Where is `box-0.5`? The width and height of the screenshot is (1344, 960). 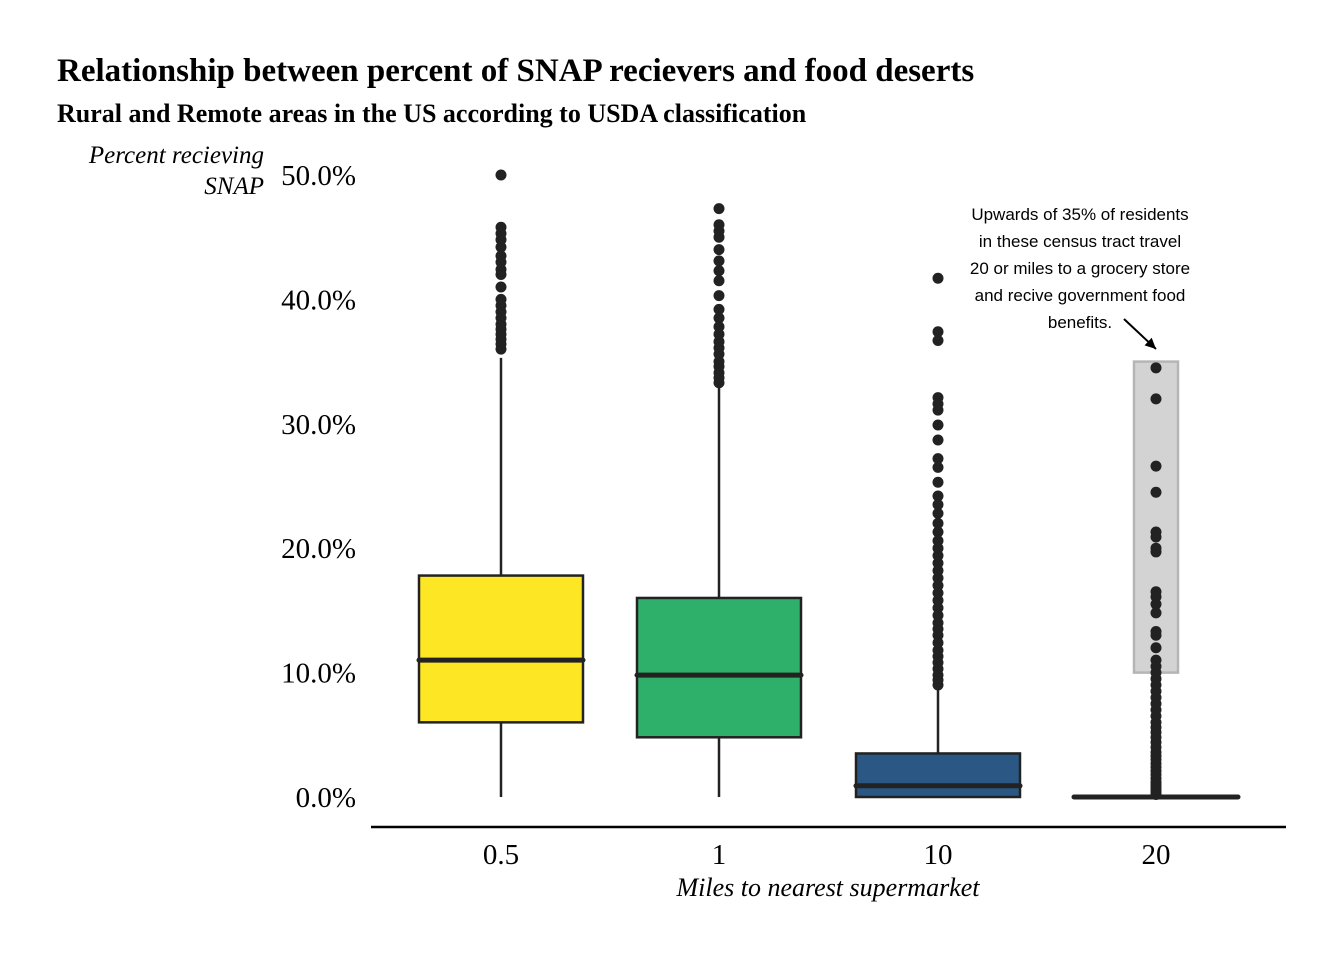
box-0.5 is located at coordinates (501, 577).